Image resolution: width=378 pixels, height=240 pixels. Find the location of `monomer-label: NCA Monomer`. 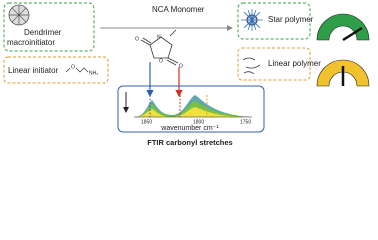

monomer-label: NCA Monomer is located at coordinates (178, 9).